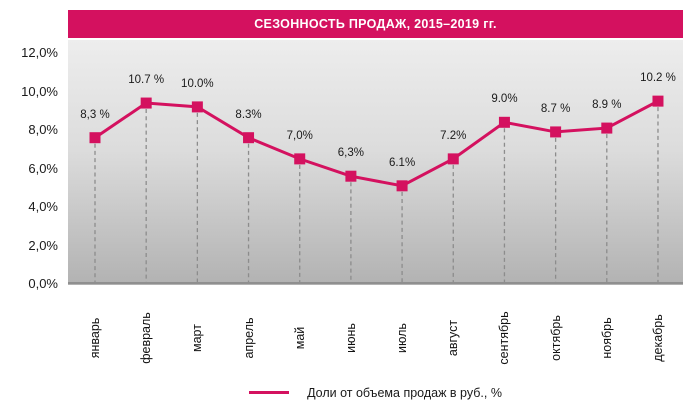 This screenshot has width=700, height=409. I want to click on x-axis-month-label: февраль, so click(146, 338).